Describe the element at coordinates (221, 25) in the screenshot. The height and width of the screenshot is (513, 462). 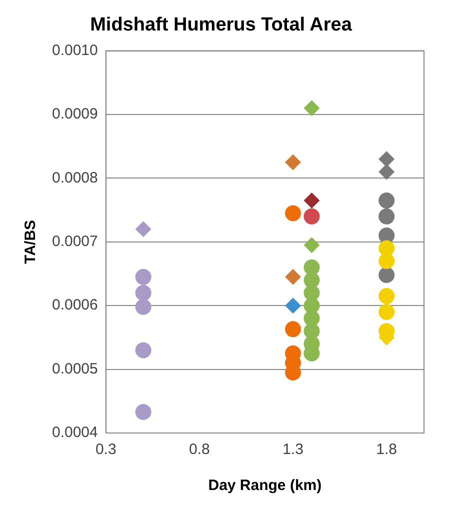
I see `chart-title: Midshaft Humerus Total Area` at that location.